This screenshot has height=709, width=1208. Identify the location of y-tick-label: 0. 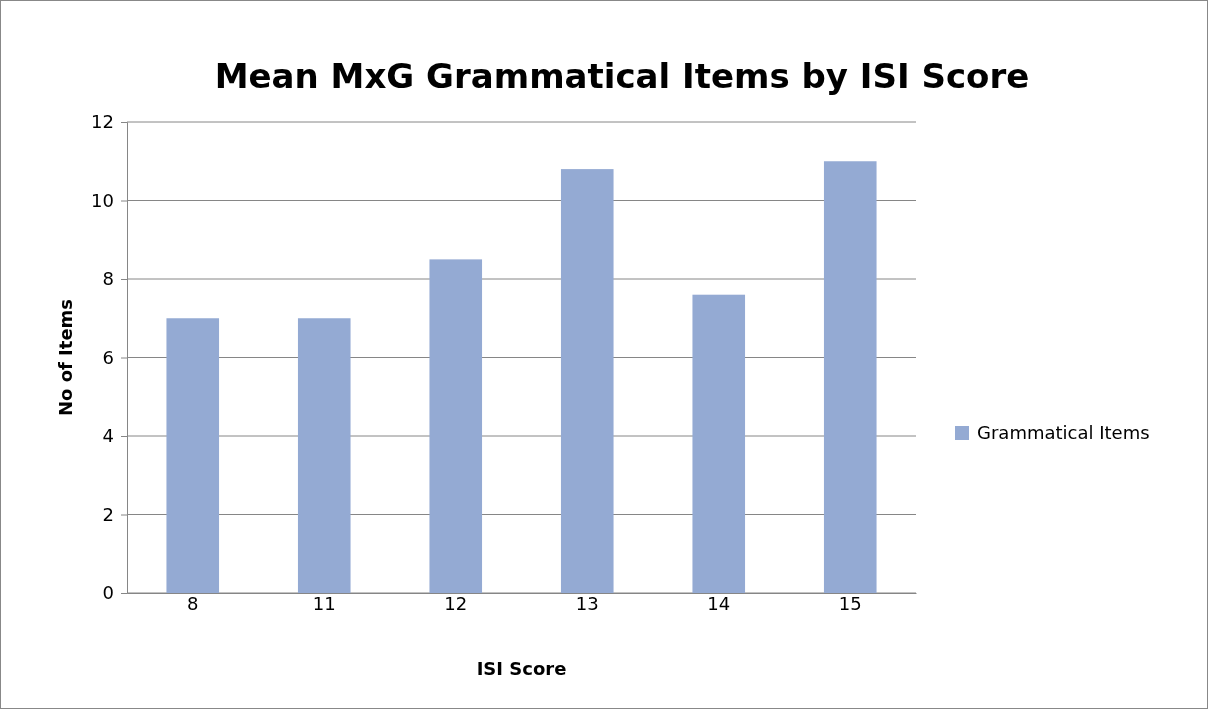
(108, 593).